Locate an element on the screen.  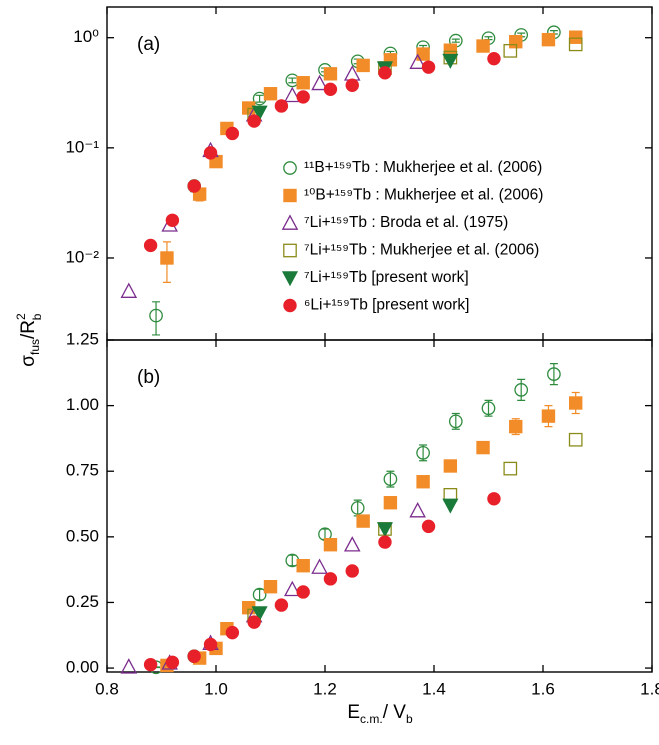
legend-label: ¹⁰B+¹⁵⁹Tb : Mukherjee et al. (2006) is located at coordinates (423, 195).